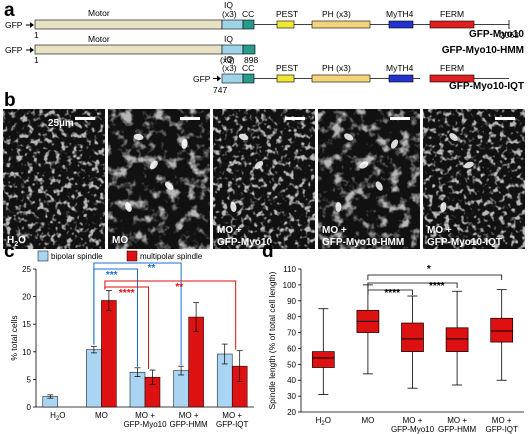 The image size is (528, 434). Describe the element at coordinates (496, 34) in the screenshot. I see `construct-name-label: GFP-Myo10` at that location.